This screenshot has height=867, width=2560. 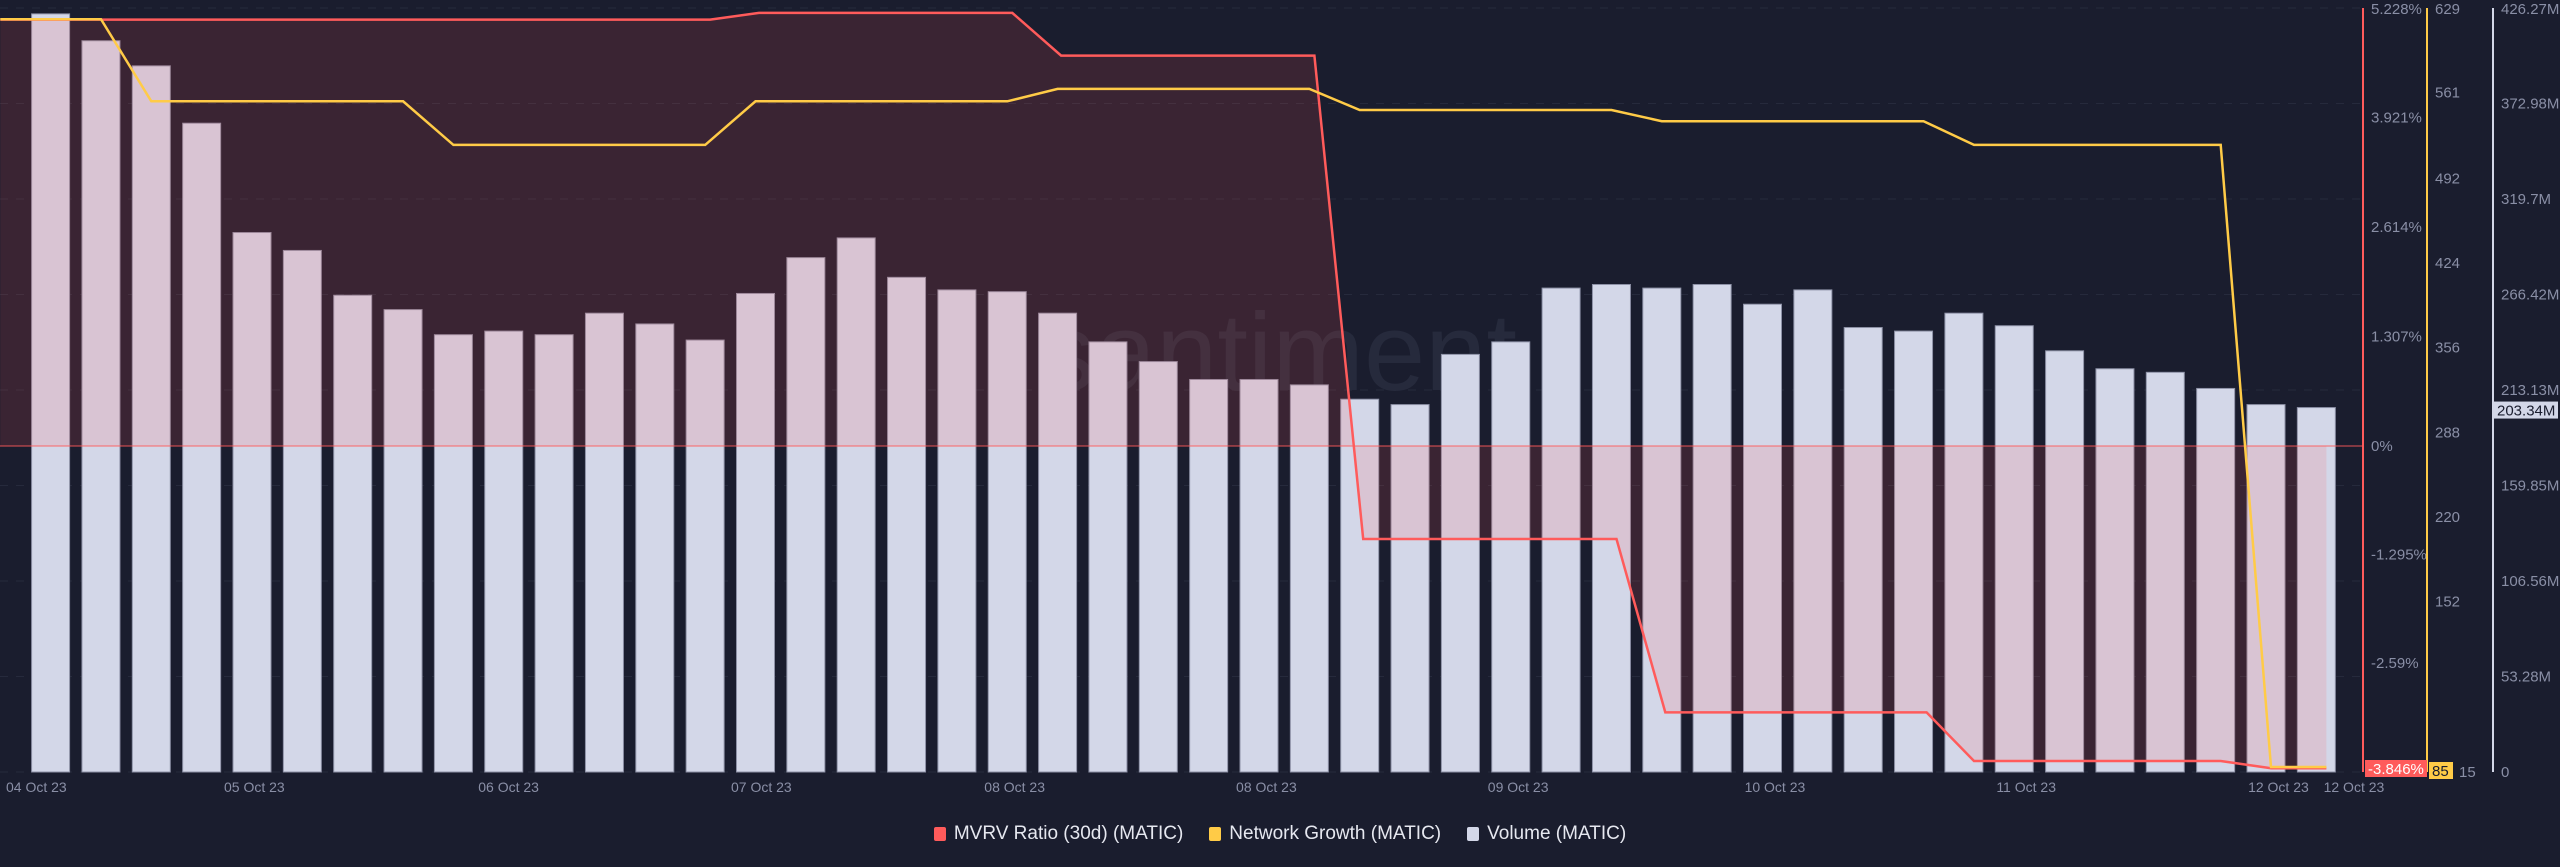 What do you see at coordinates (2526, 199) in the screenshot?
I see `volume-axis-tick: 319.7M` at bounding box center [2526, 199].